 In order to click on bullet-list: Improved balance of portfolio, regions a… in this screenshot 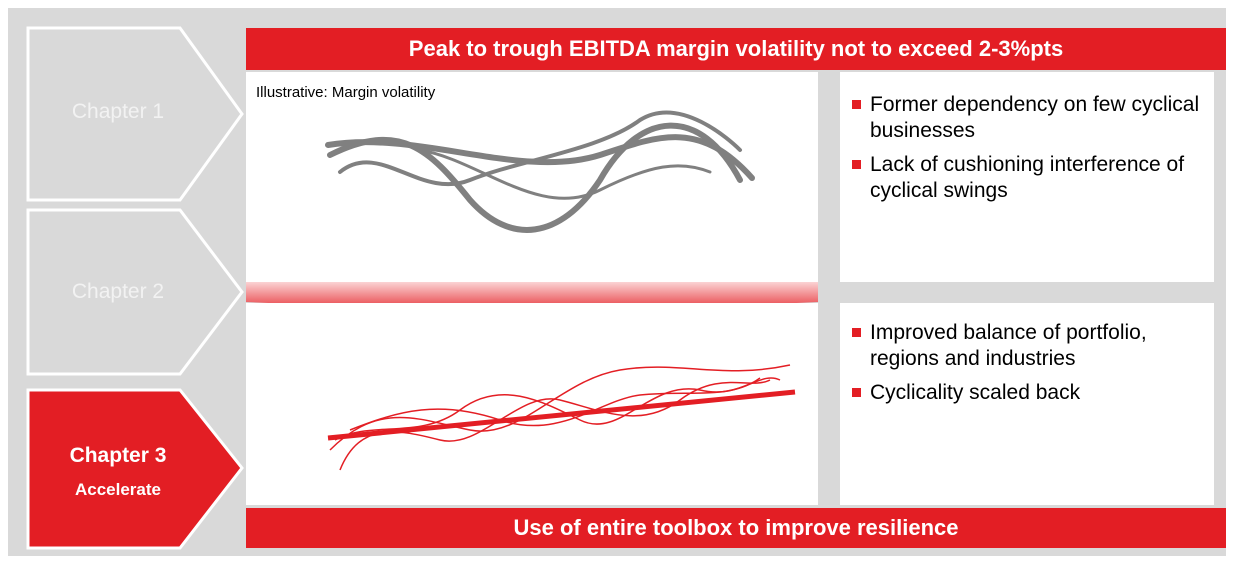, I will do `click(1000, 367)`.